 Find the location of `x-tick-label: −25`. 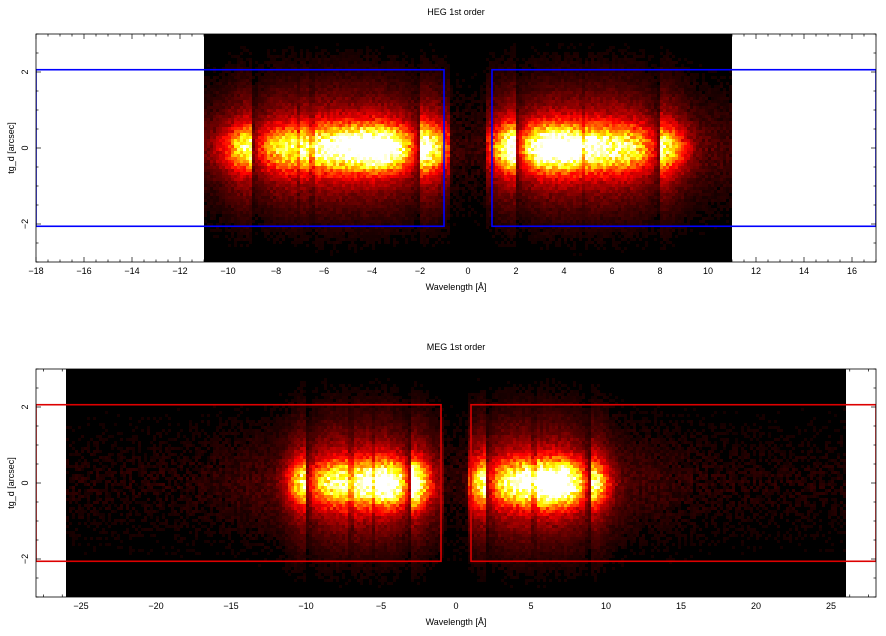

x-tick-label: −25 is located at coordinates (80, 606).